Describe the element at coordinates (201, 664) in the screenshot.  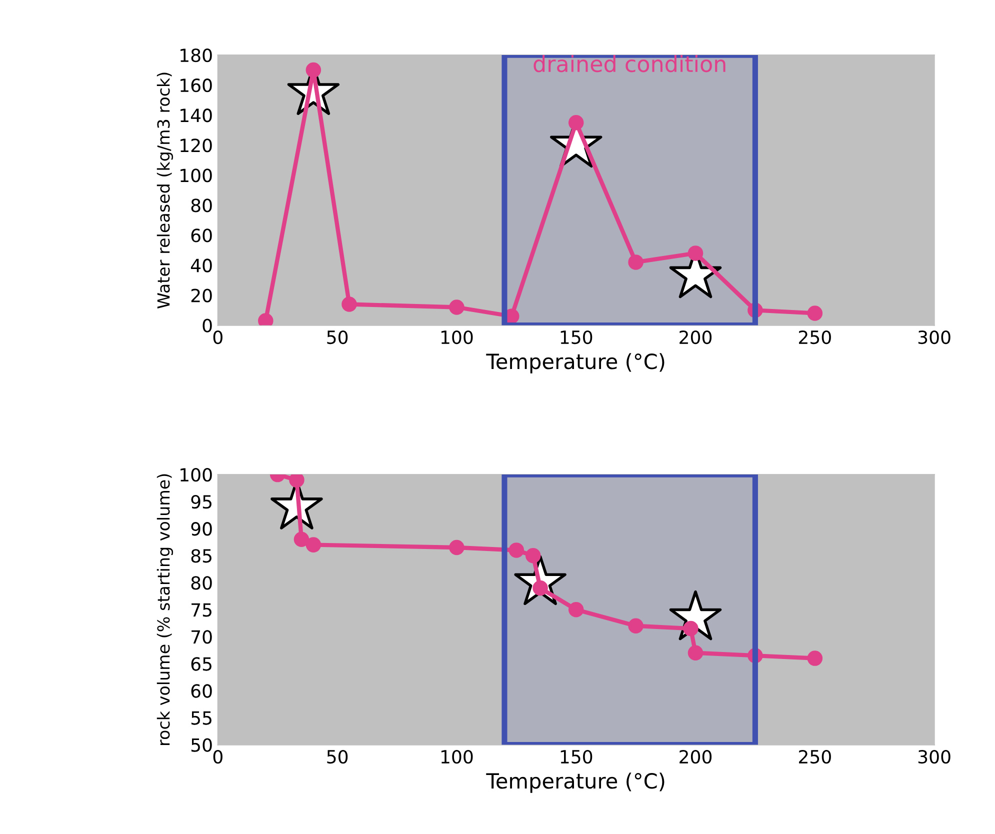
I see `y-tick-label: 65` at that location.